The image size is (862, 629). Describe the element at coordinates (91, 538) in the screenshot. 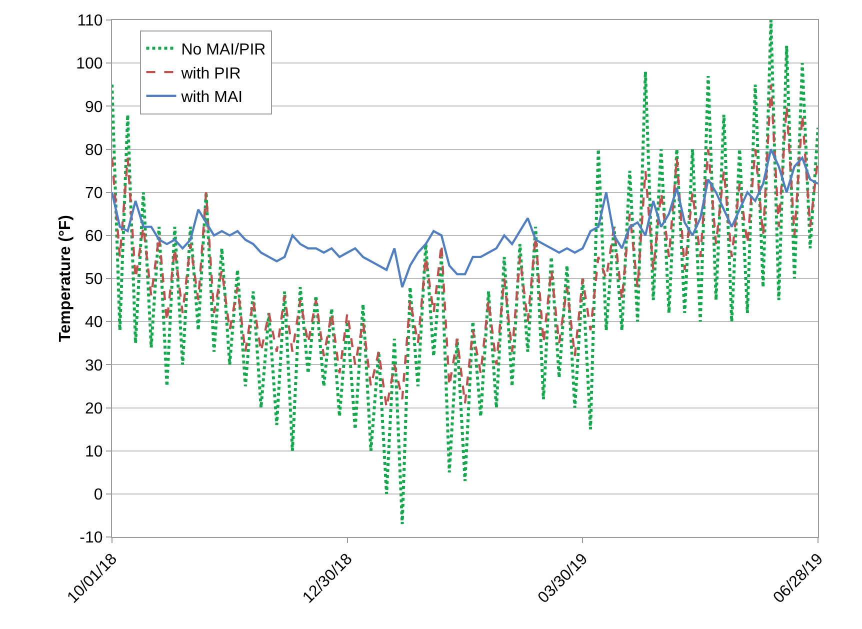

I see `y-tick-label: -10` at that location.